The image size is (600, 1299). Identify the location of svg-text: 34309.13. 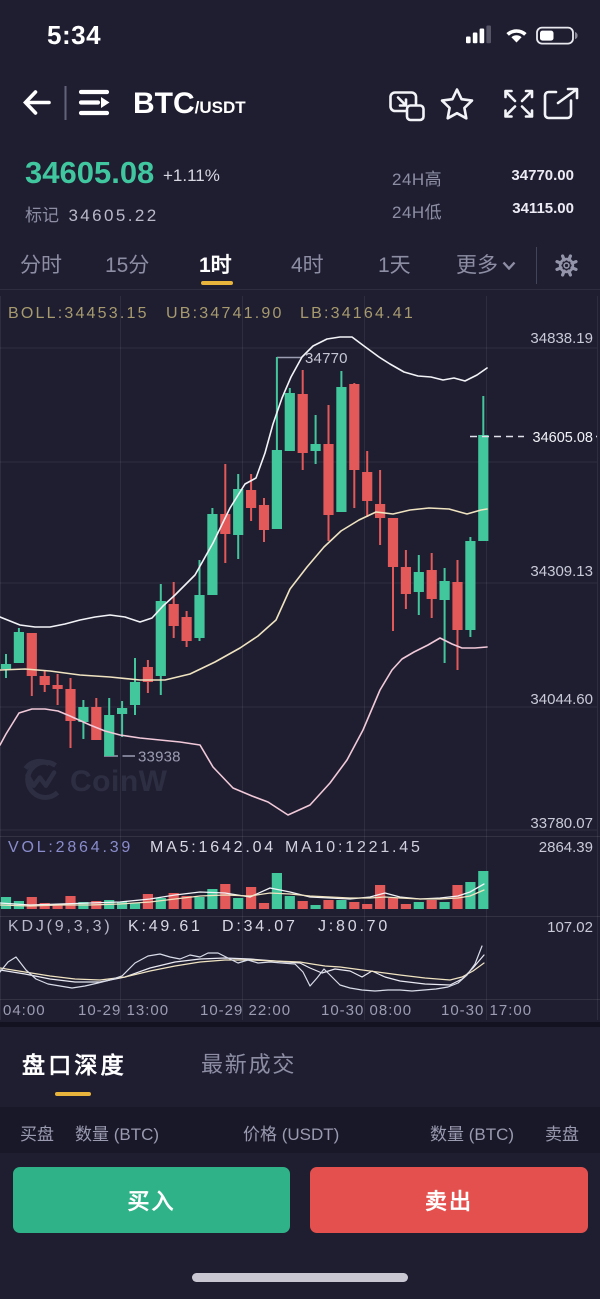
(561, 571).